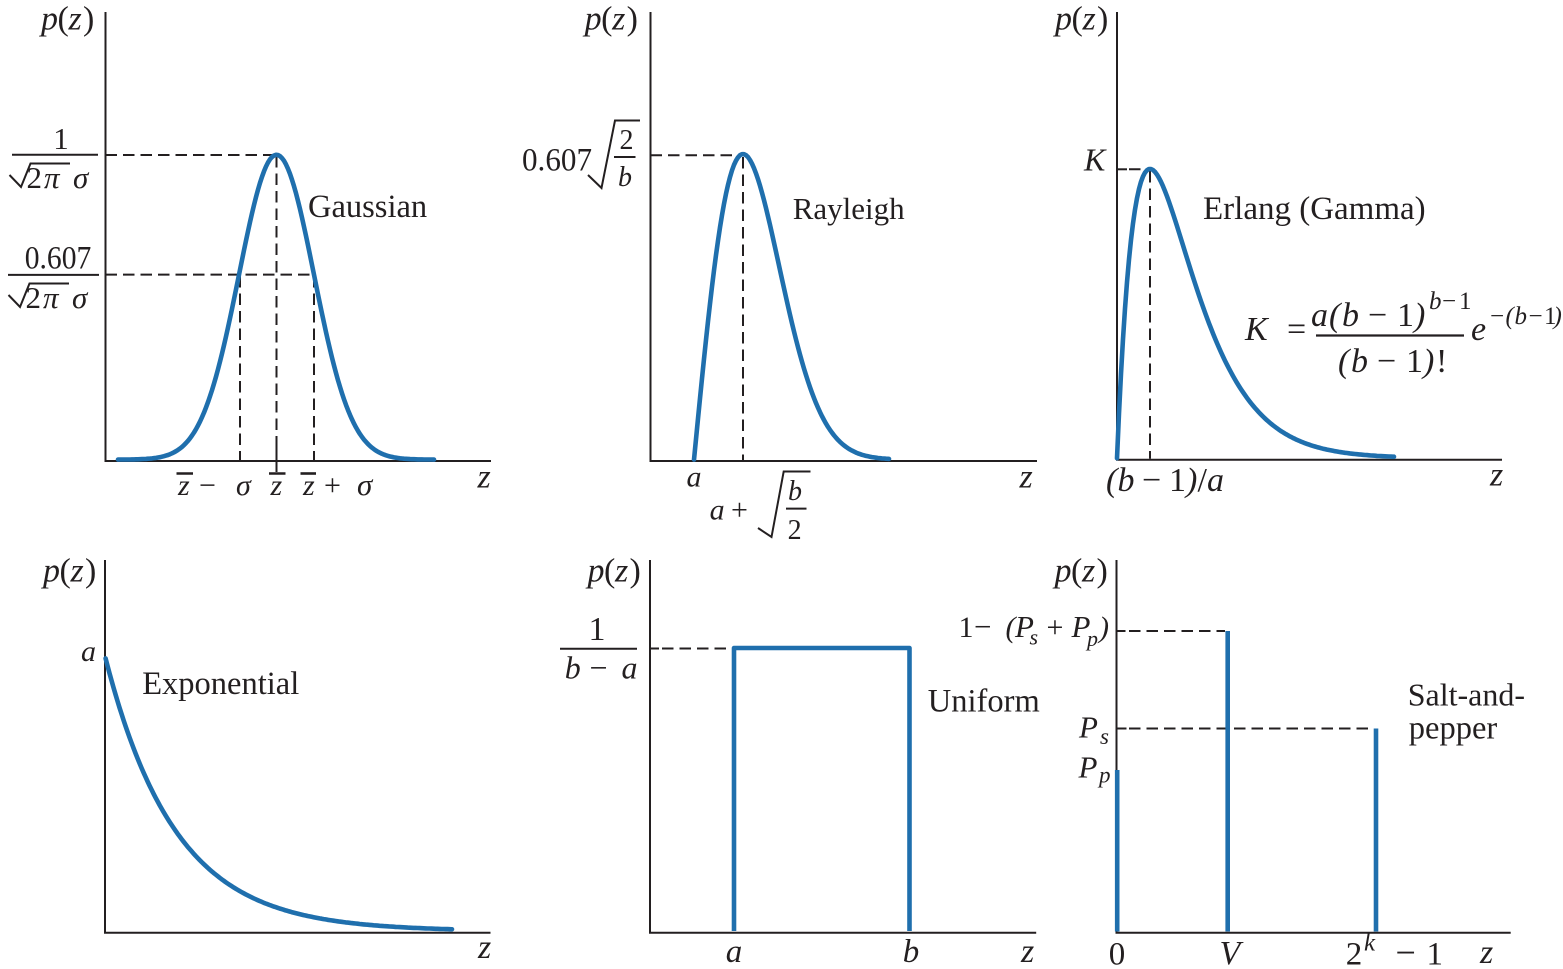 This screenshot has width=1563, height=969. Describe the element at coordinates (220, 684) in the screenshot. I see `svg-text: Exponential` at that location.